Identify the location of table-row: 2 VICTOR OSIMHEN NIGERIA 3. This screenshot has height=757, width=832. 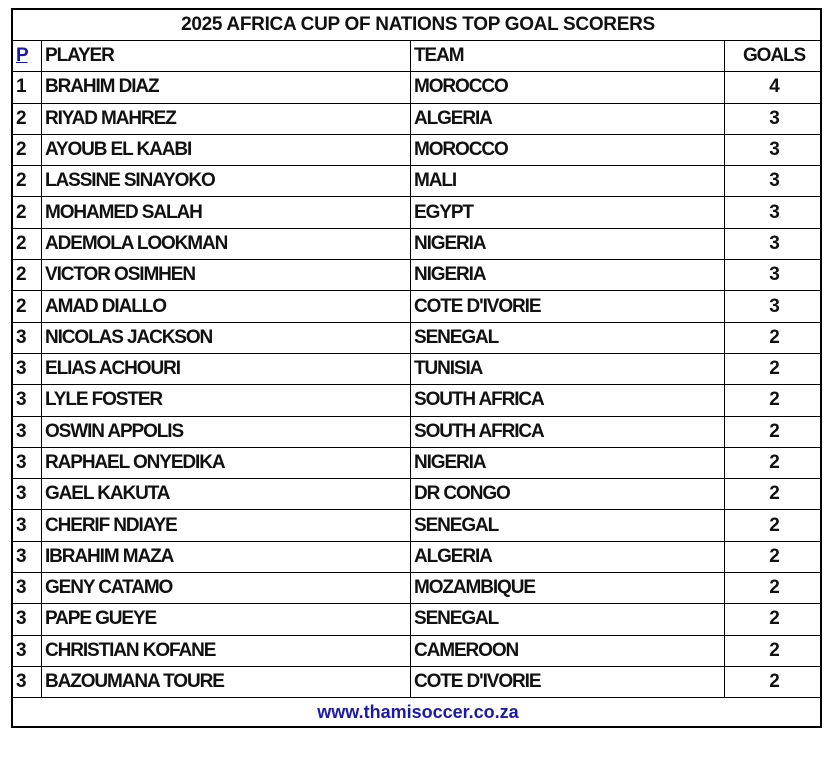
(416, 275).